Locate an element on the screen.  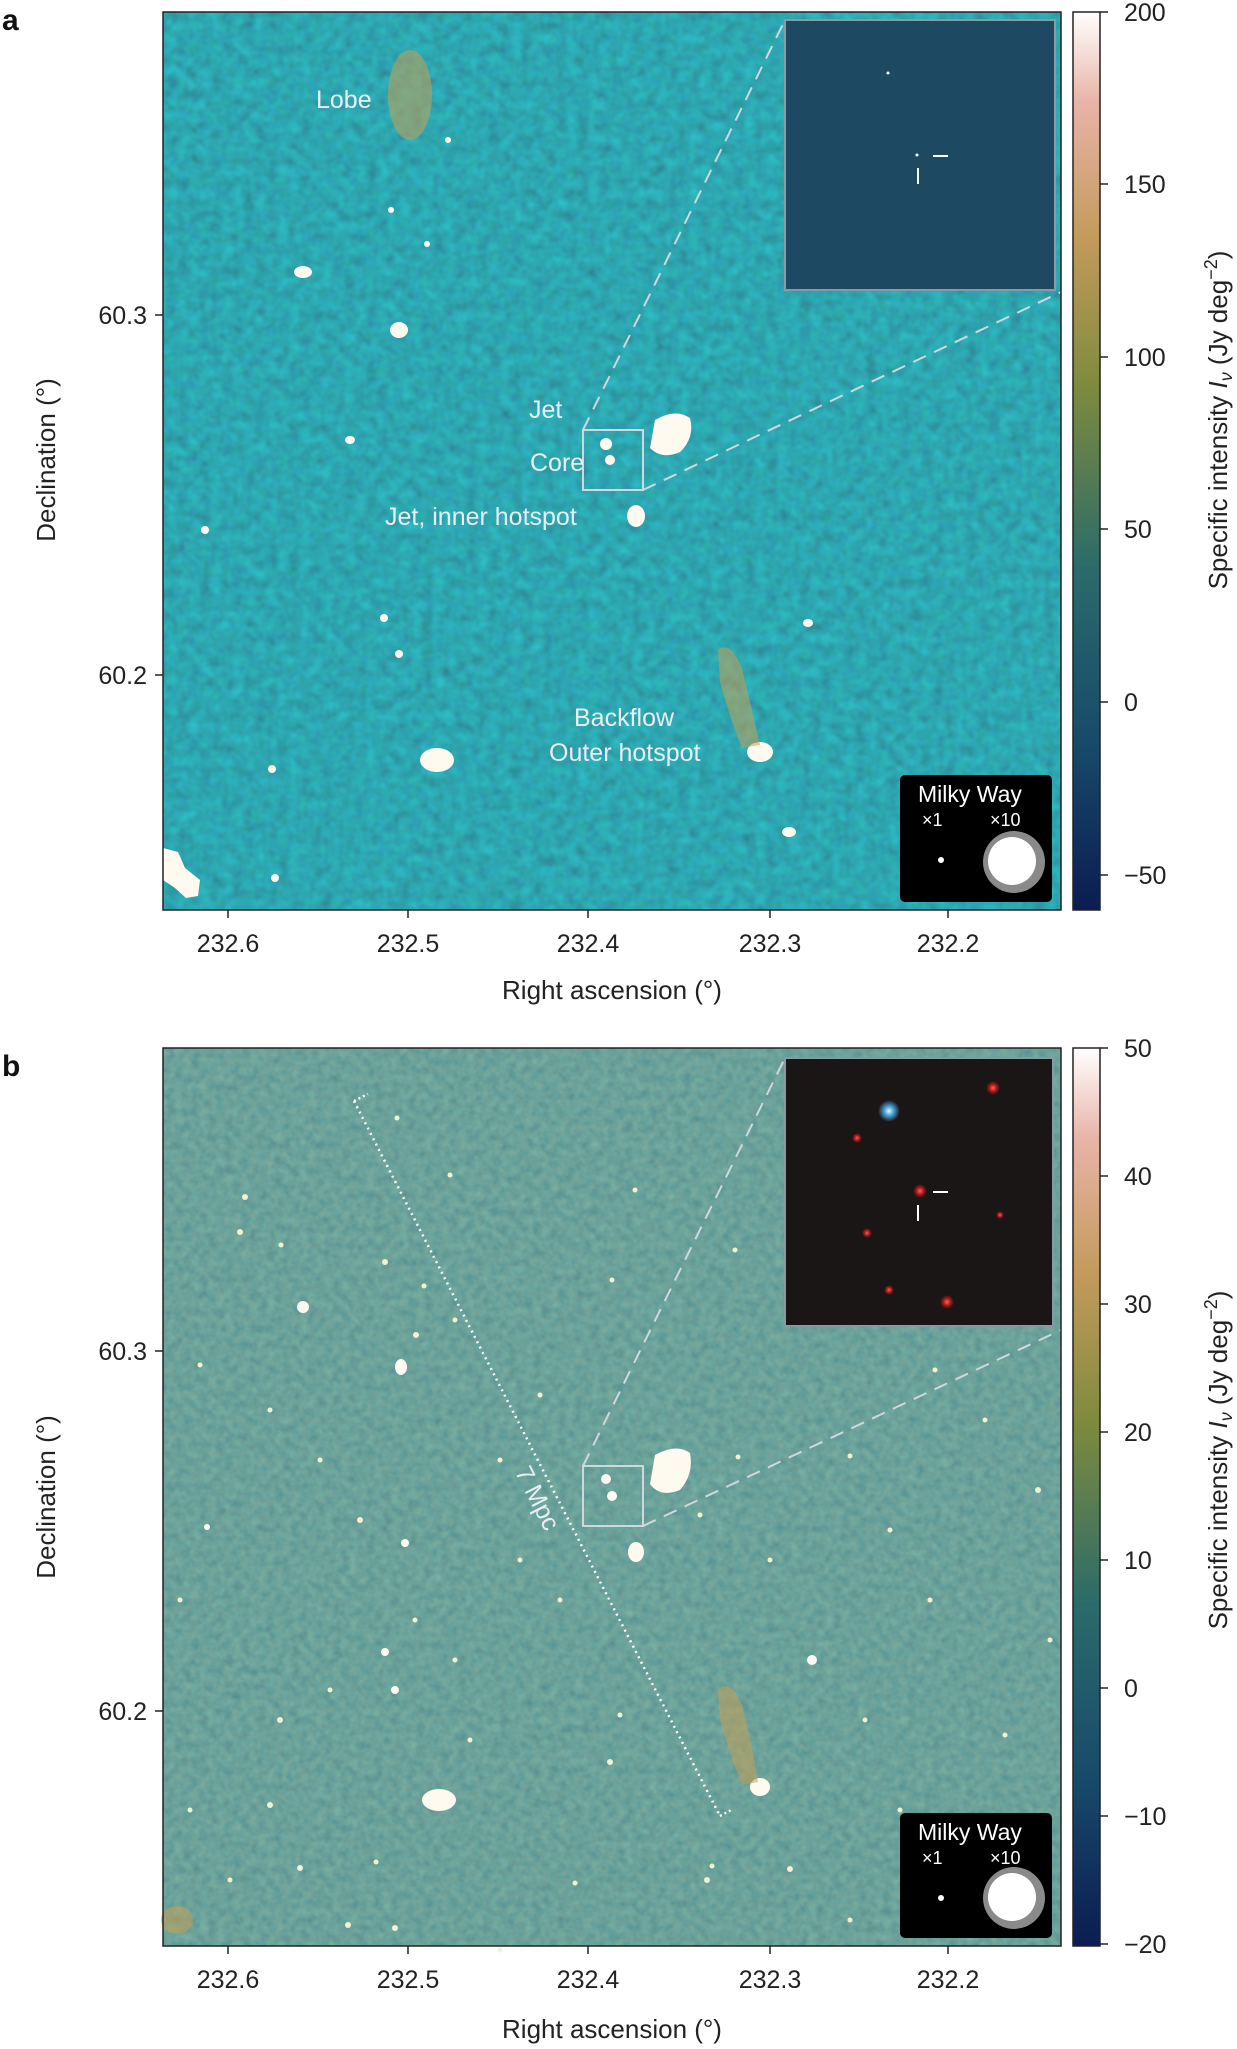
colorbar-tick-label: 100 is located at coordinates (1145, 358).